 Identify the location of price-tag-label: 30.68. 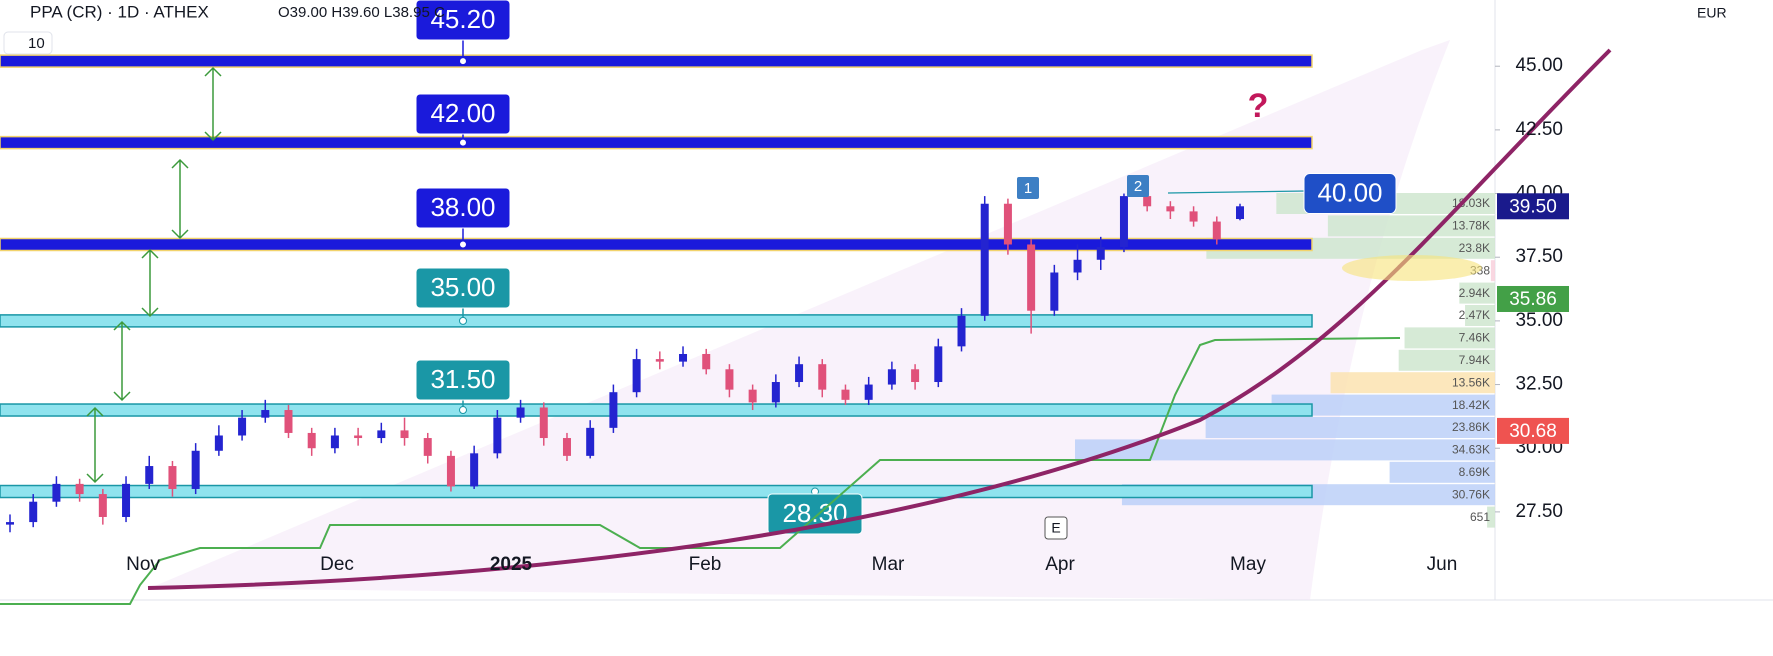
(1533, 431).